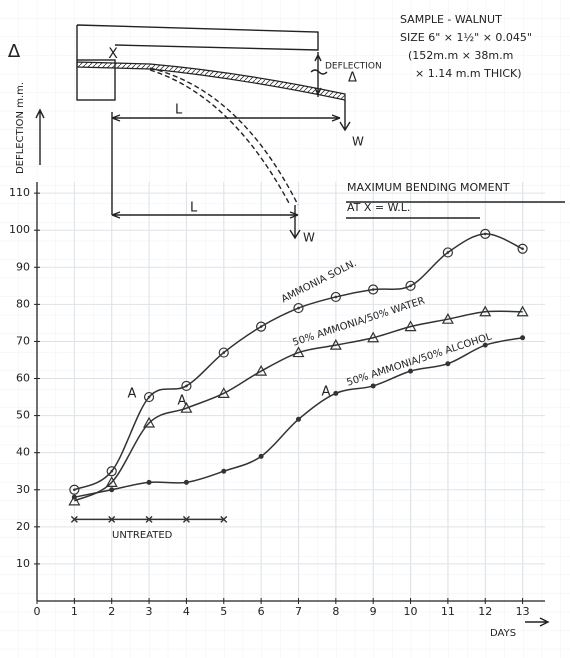 This screenshot has width=570, height=658. I want to click on x-tick-label: 9, so click(373, 611).